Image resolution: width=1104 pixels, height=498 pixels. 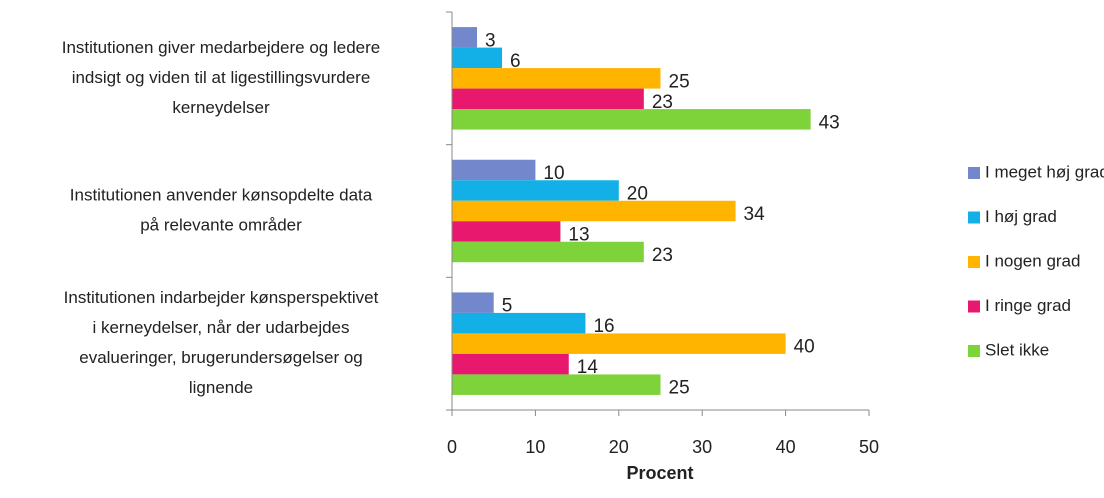 What do you see at coordinates (553, 173) in the screenshot?
I see `value-label: 10` at bounding box center [553, 173].